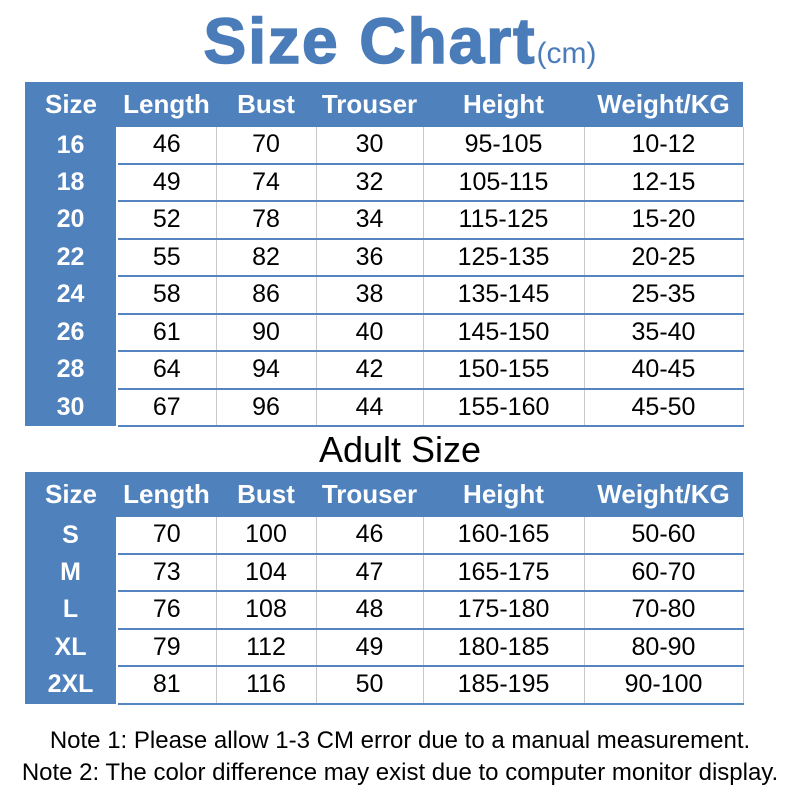 The image size is (800, 800). What do you see at coordinates (503, 220) in the screenshot?
I see `value-cell: 115-125` at bounding box center [503, 220].